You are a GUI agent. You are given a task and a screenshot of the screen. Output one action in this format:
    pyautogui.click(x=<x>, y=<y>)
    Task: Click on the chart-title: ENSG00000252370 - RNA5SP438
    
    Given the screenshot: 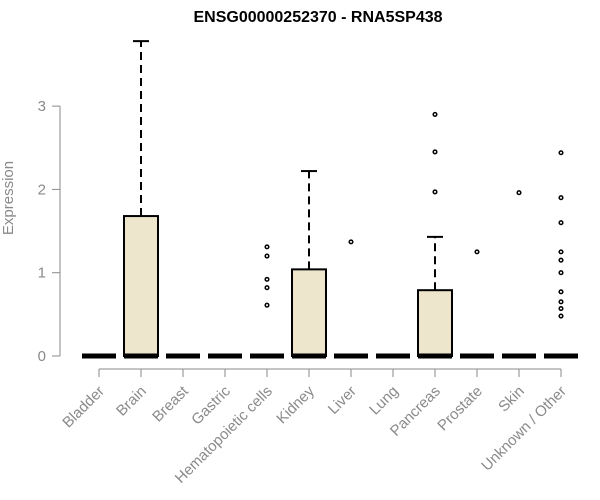 What is the action you would take?
    pyautogui.click(x=317, y=17)
    